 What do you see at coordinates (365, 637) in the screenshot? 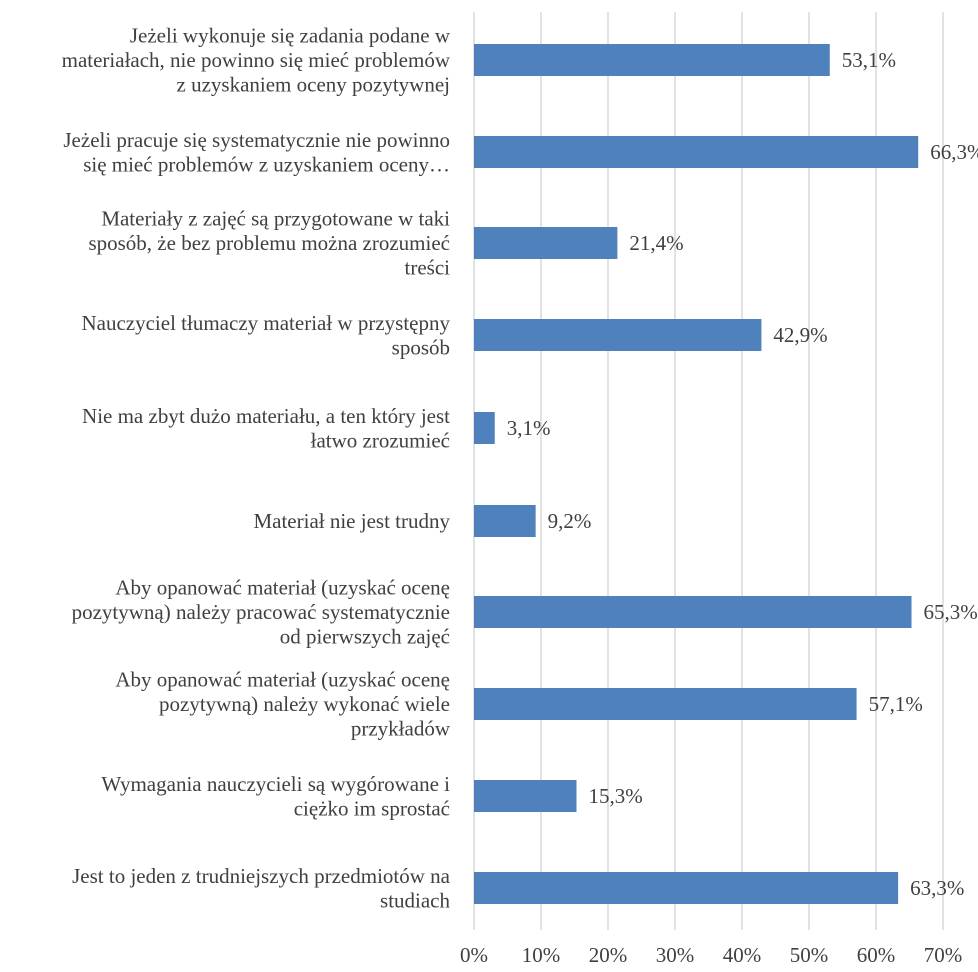
I see `category-label: od pierwszych zajęć` at bounding box center [365, 637].